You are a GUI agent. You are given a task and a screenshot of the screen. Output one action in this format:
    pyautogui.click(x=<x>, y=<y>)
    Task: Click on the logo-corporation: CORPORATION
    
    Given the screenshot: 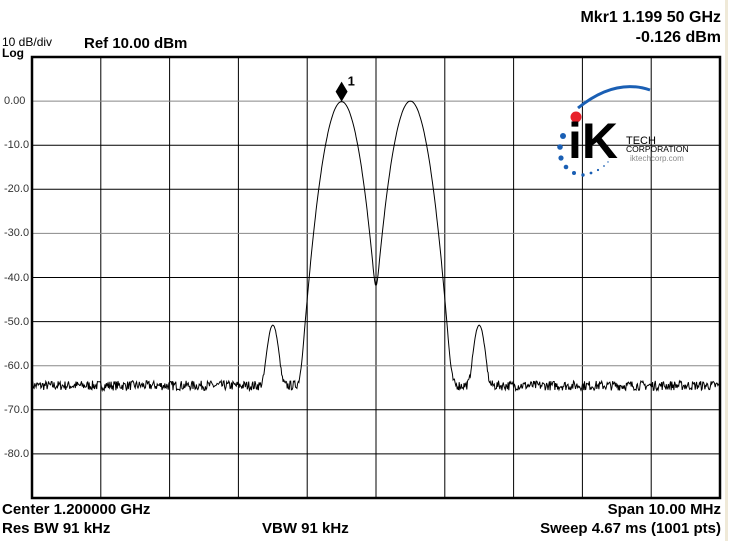 What is the action you would take?
    pyautogui.click(x=657, y=149)
    